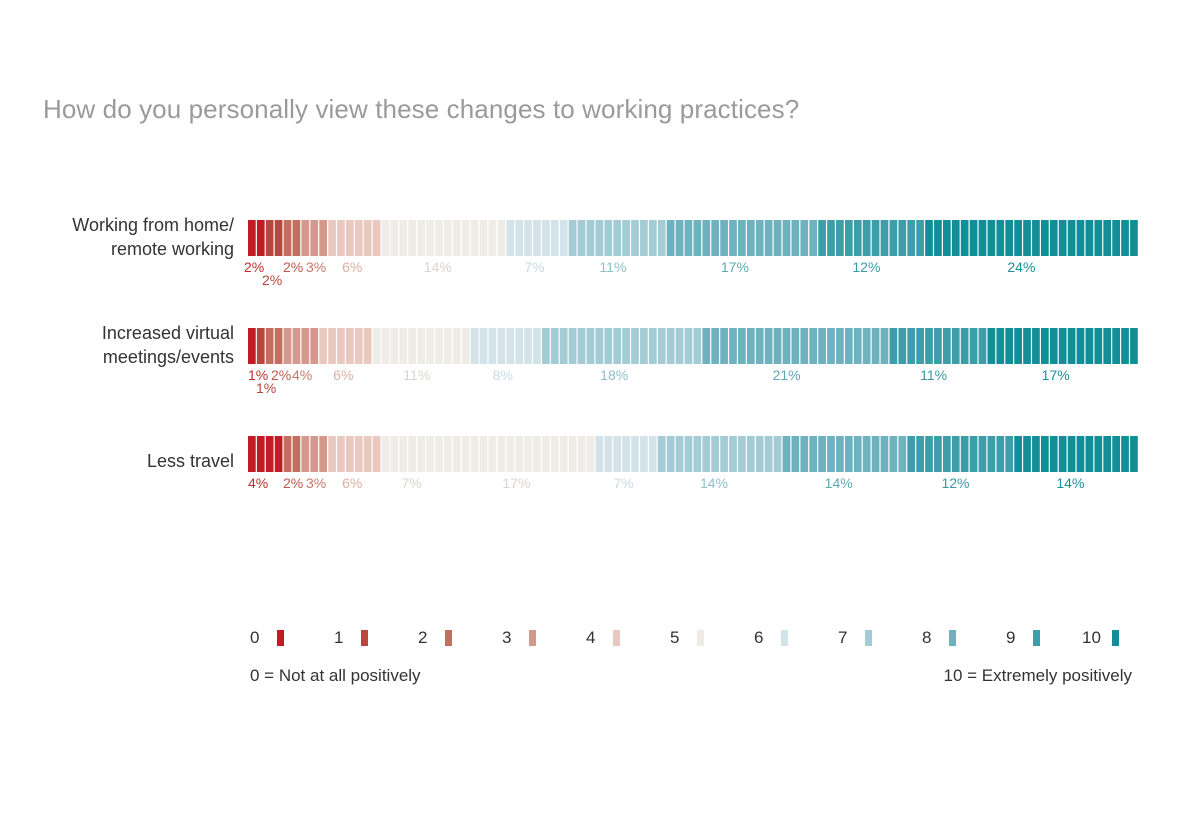 The image size is (1184, 835). What do you see at coordinates (293, 483) in the screenshot?
I see `value-label: 2%` at bounding box center [293, 483].